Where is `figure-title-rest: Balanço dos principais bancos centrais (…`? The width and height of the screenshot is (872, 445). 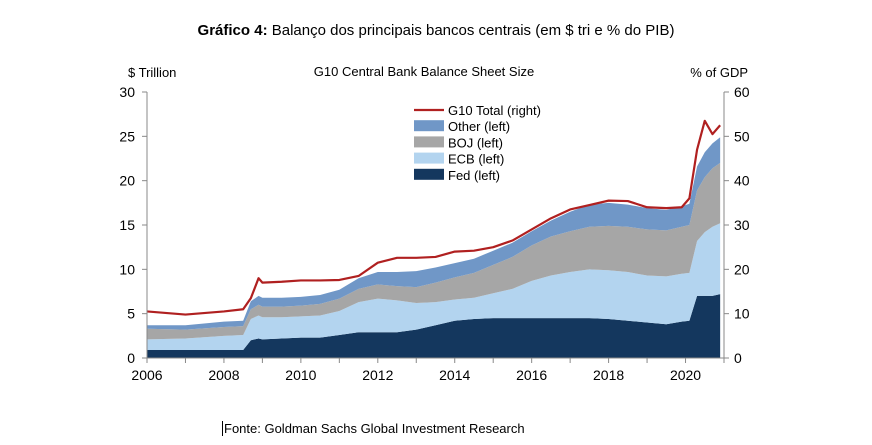 figure-title-rest: Balanço dos principais bancos centrais (… is located at coordinates (471, 30).